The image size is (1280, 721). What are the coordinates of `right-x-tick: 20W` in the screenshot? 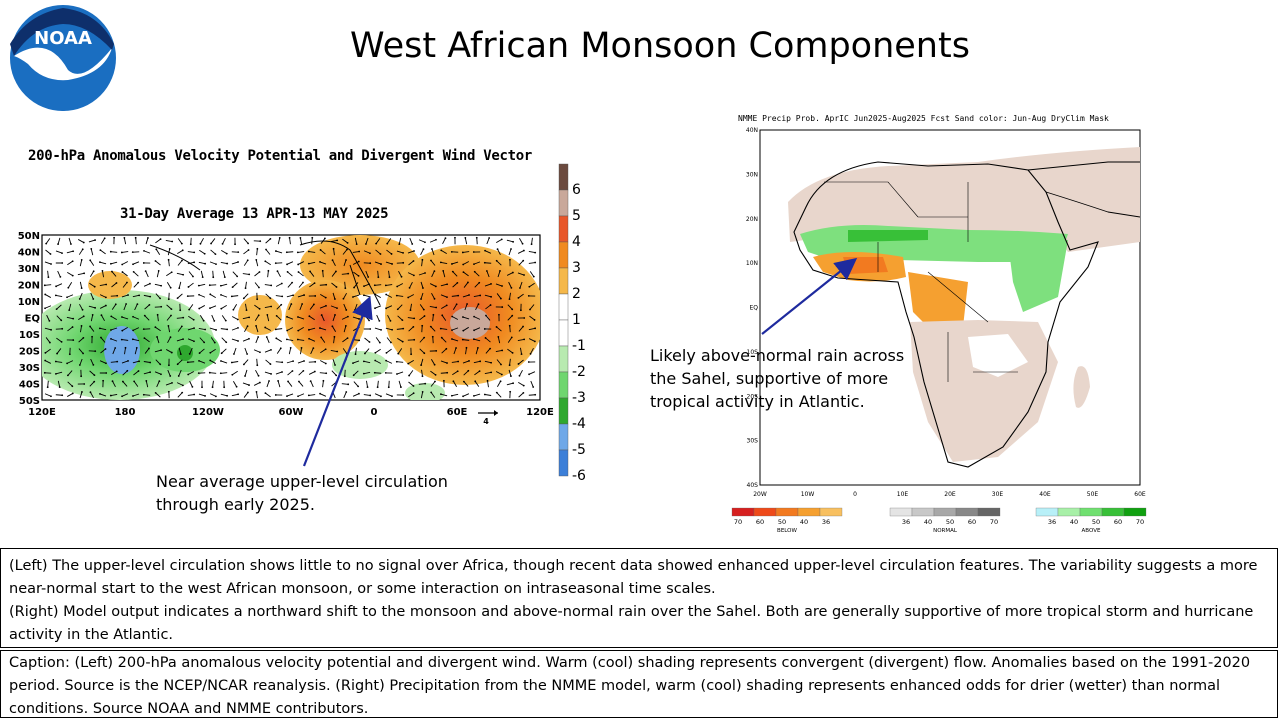 It's located at (760, 494).